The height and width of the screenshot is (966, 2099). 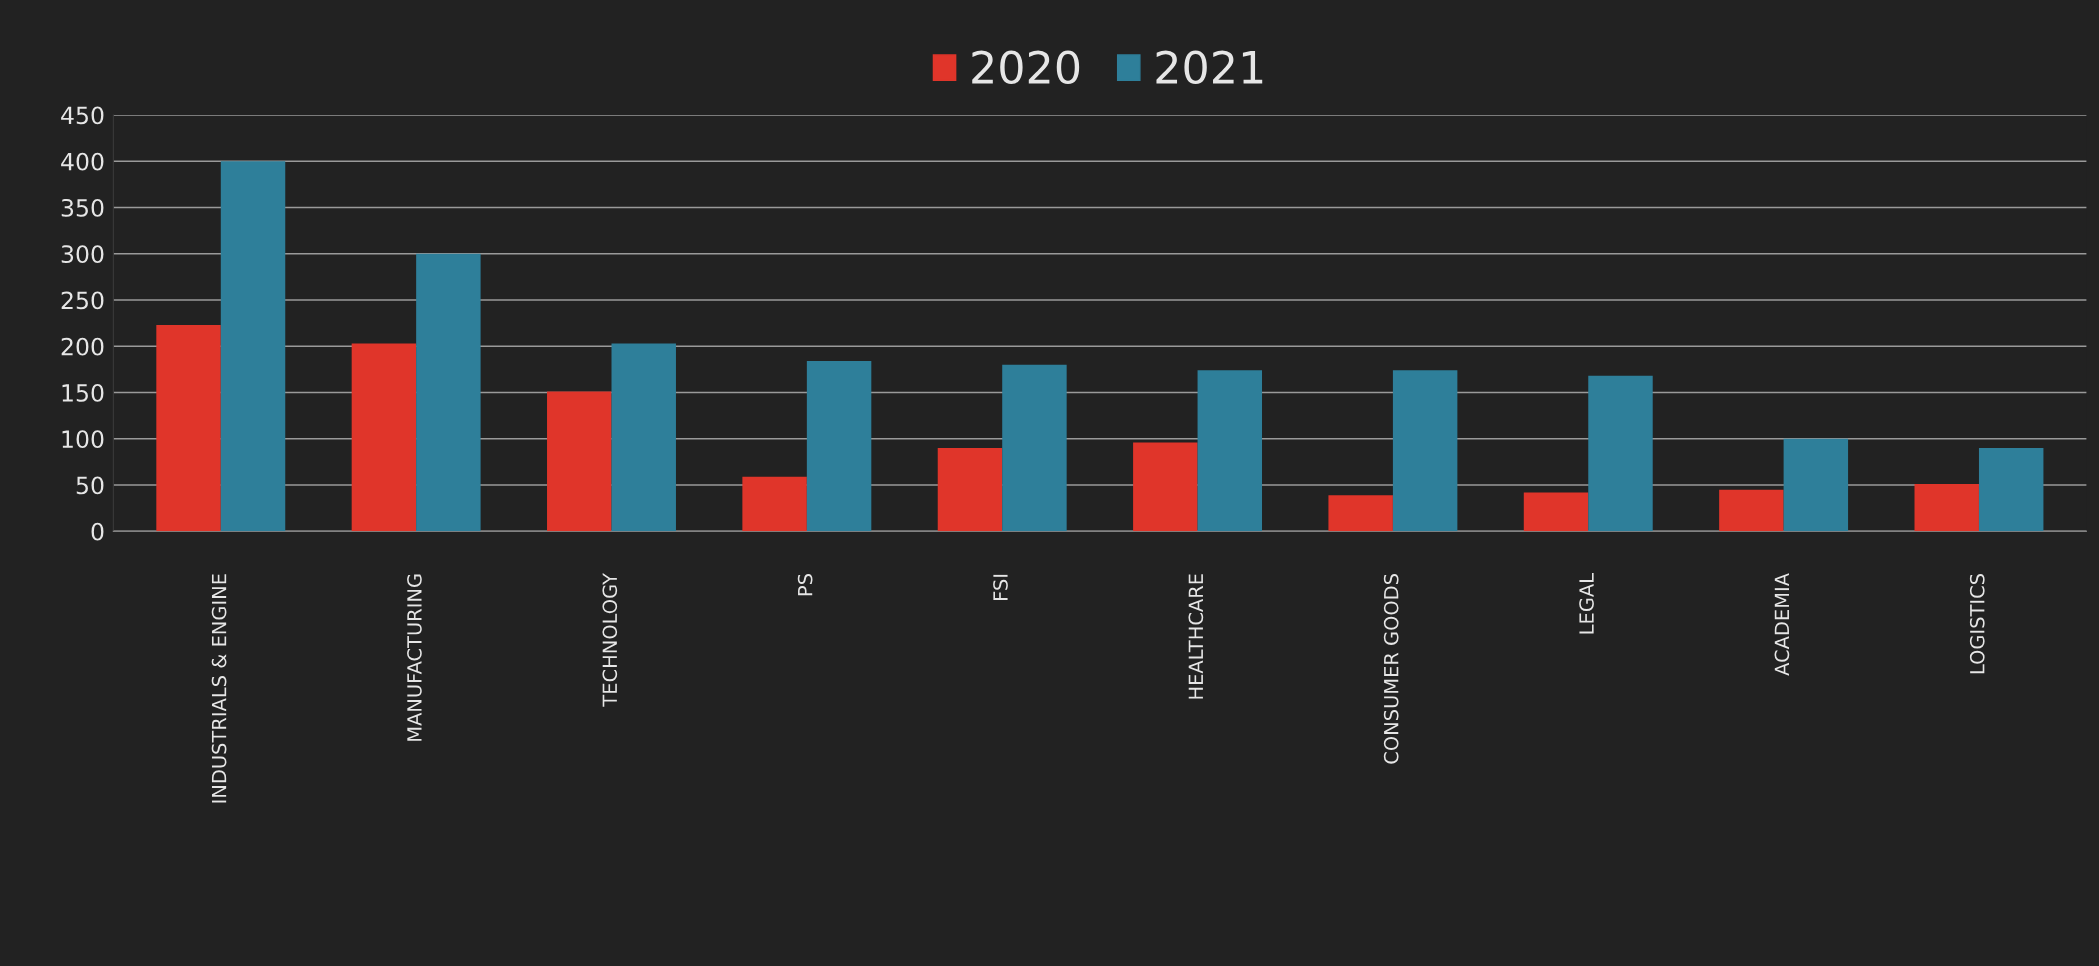 What do you see at coordinates (82, 300) in the screenshot?
I see `y-tick-label: 250` at bounding box center [82, 300].